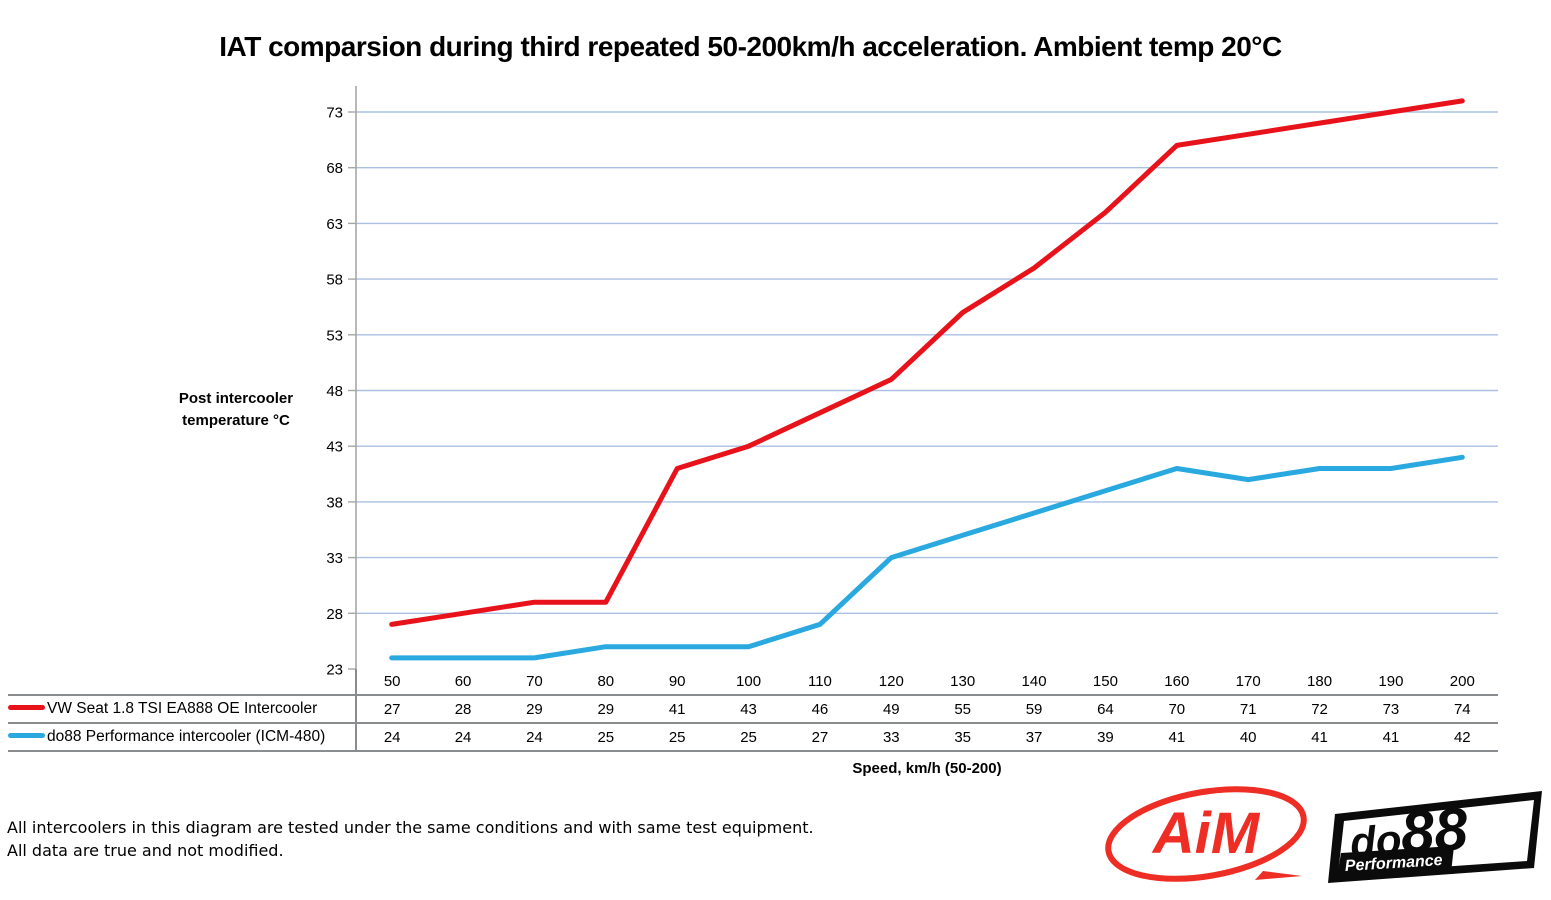  Describe the element at coordinates (1462, 737) in the screenshot. I see `series-value: 42` at that location.